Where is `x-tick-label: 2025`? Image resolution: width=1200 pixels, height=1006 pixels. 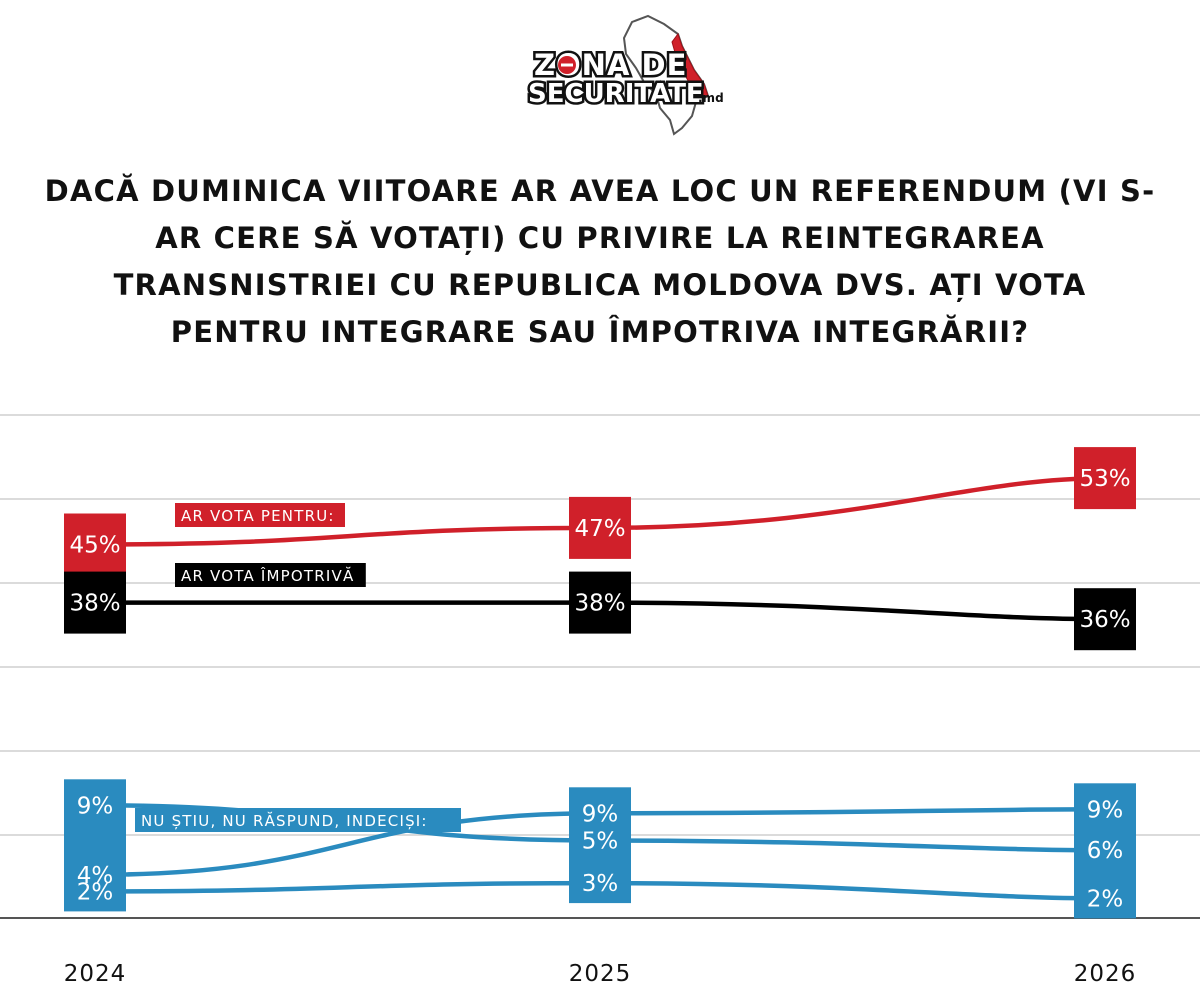 x-tick-label: 2025 is located at coordinates (600, 974).